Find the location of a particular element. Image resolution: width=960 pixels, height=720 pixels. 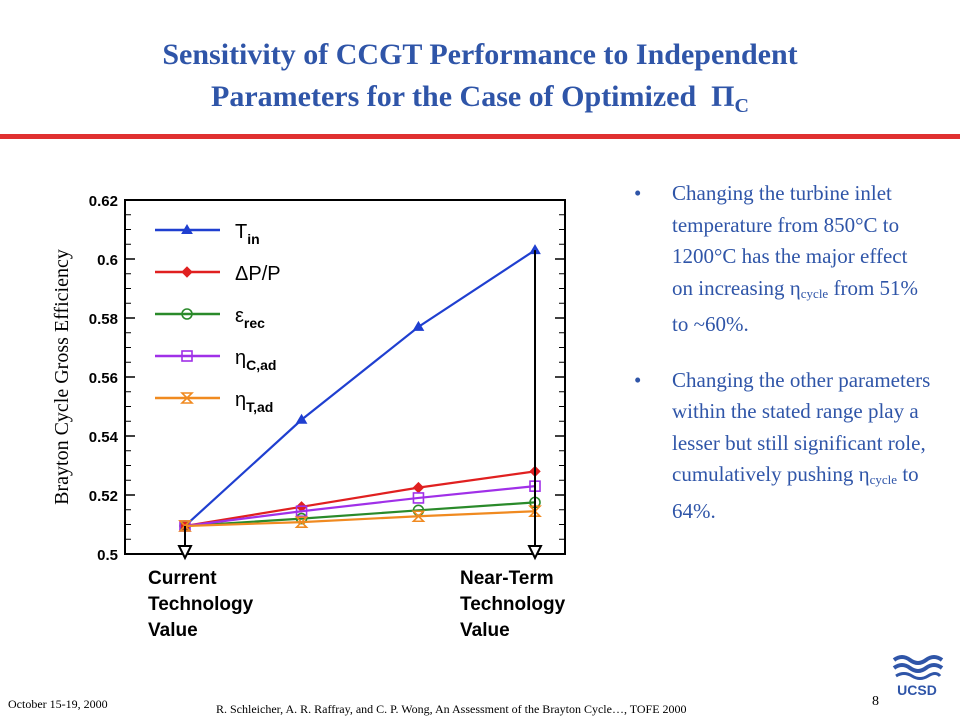

legend-symbol: ε is located at coordinates (239, 316).